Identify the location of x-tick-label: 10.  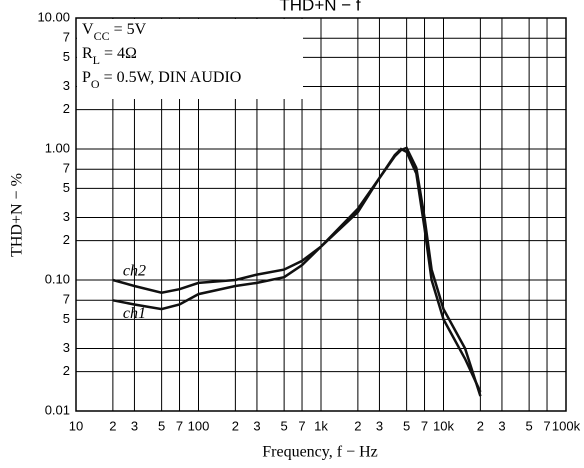
(76, 425).